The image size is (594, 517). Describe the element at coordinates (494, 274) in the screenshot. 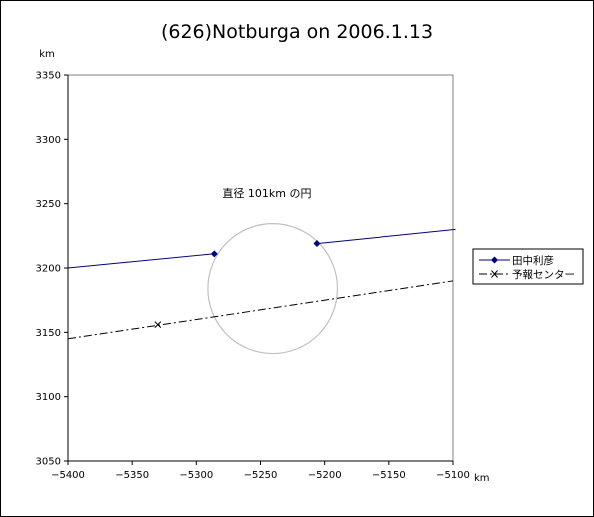

I see `legend-marker-yohou` at that location.